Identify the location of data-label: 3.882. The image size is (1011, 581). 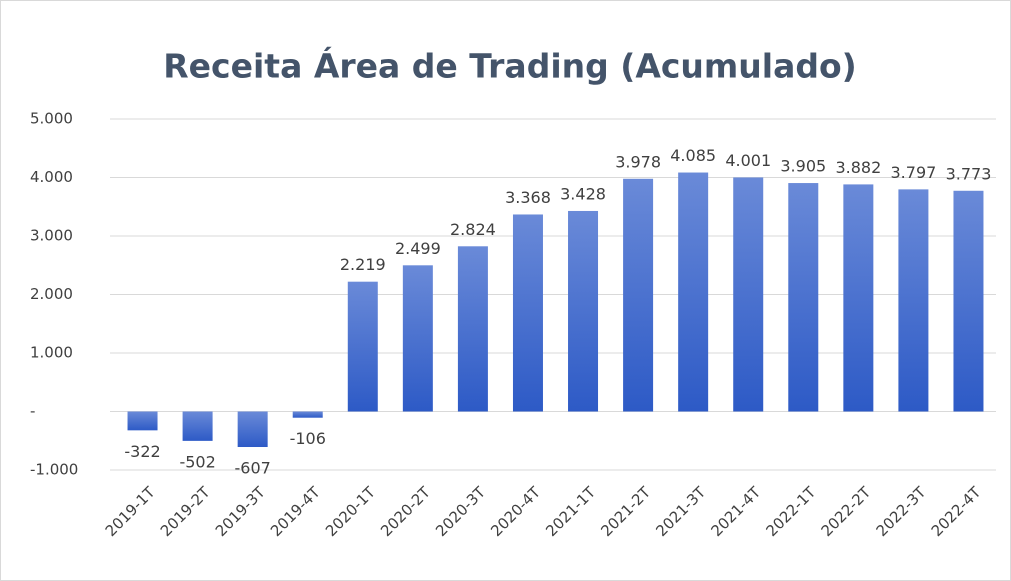
(858, 167).